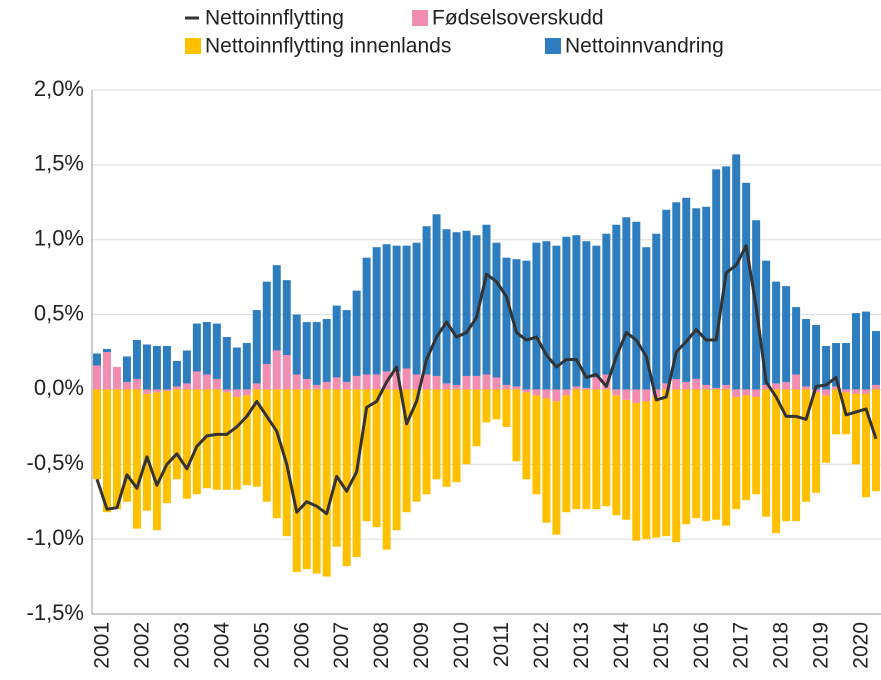  Describe the element at coordinates (301, 645) in the screenshot. I see `x-tick-label: 2006` at that location.